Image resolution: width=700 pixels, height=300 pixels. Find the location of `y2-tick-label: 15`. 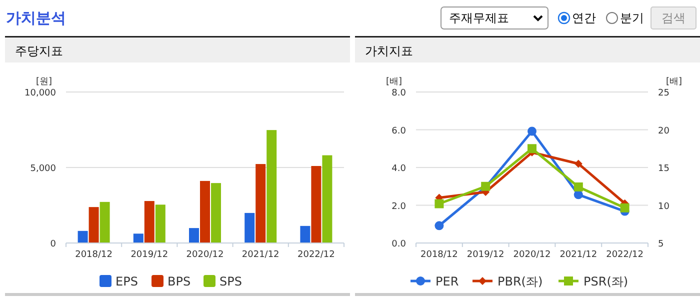

y2-tick-label: 15 is located at coordinates (664, 169).